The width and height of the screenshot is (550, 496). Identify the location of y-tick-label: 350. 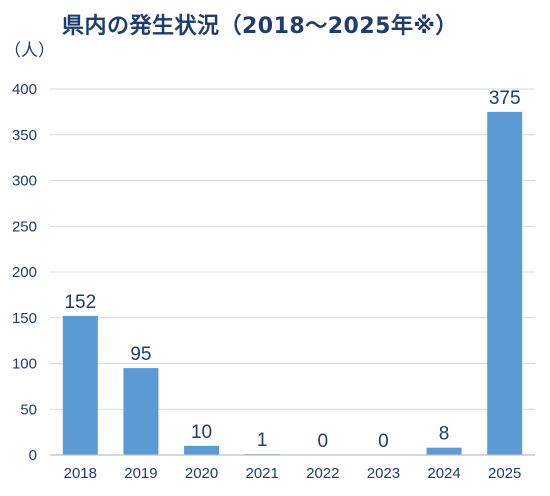
(24, 135).